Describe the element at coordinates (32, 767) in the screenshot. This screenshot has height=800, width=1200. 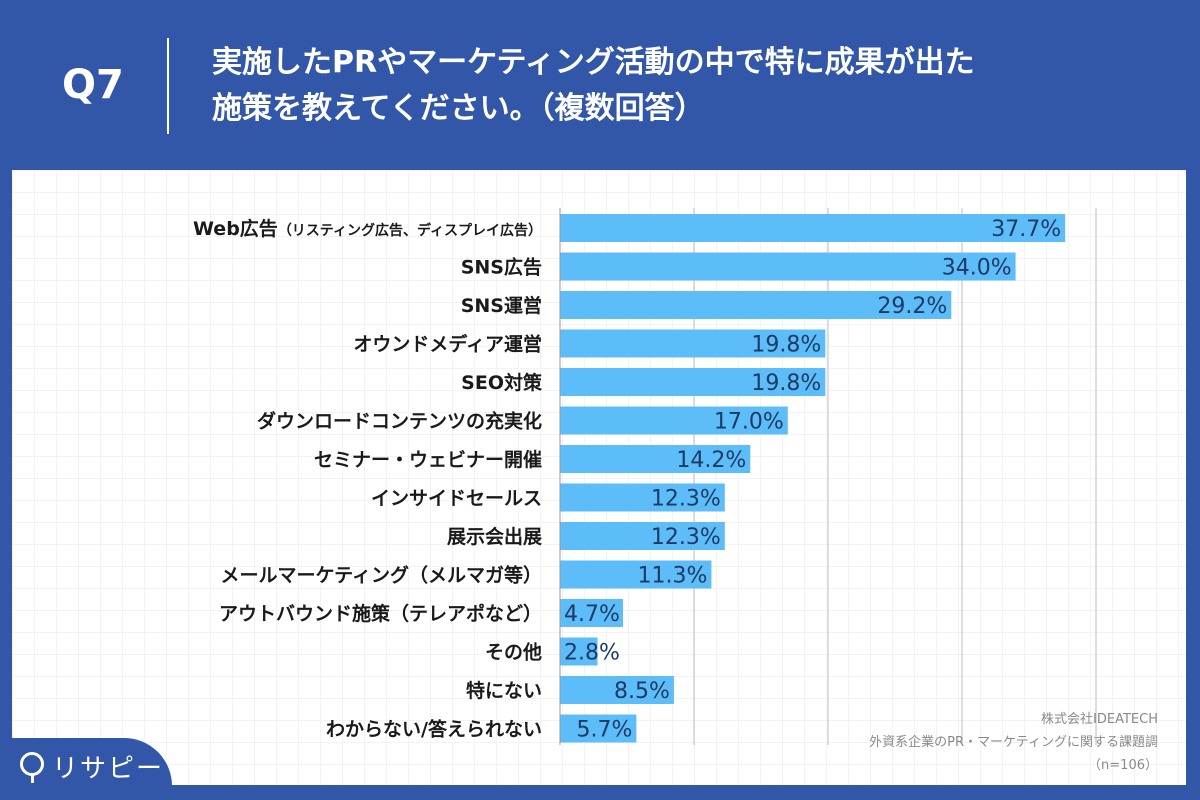
I see `pin-icon` at that location.